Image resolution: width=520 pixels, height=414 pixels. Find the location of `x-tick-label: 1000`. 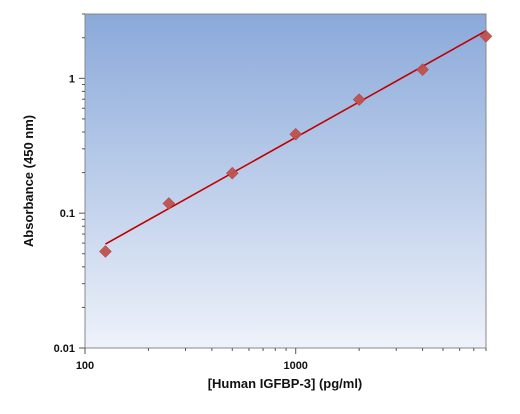

x-tick-label: 1000 is located at coordinates (295, 366).